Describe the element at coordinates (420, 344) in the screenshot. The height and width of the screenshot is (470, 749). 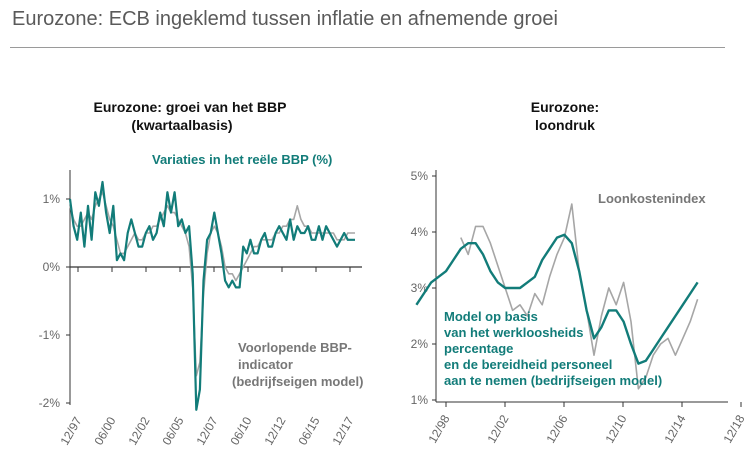
I see `right-y-tick-label: 2%` at that location.